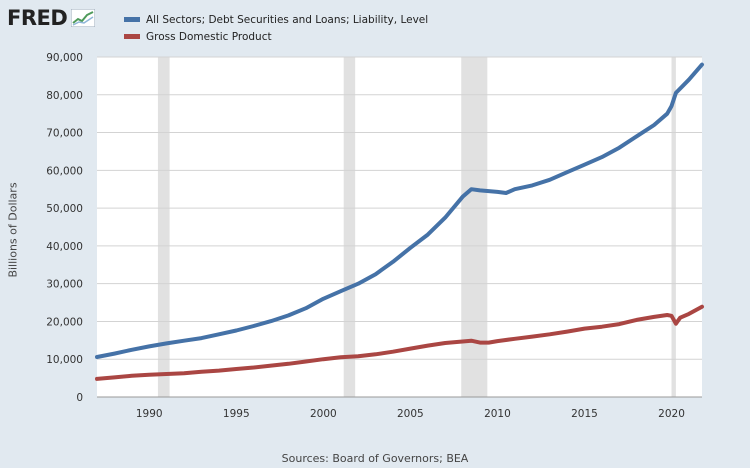 The image size is (750, 468). I want to click on x-tick-label-5: 2015, so click(584, 414).